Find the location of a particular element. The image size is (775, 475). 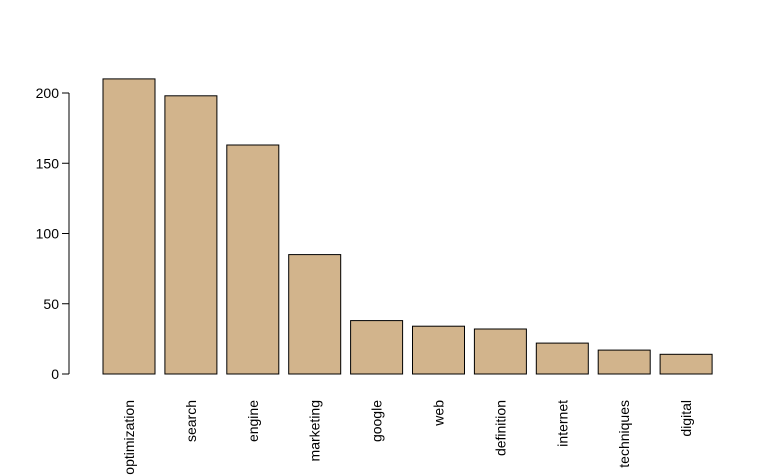

y-tick-label: 100 is located at coordinates (48, 234).